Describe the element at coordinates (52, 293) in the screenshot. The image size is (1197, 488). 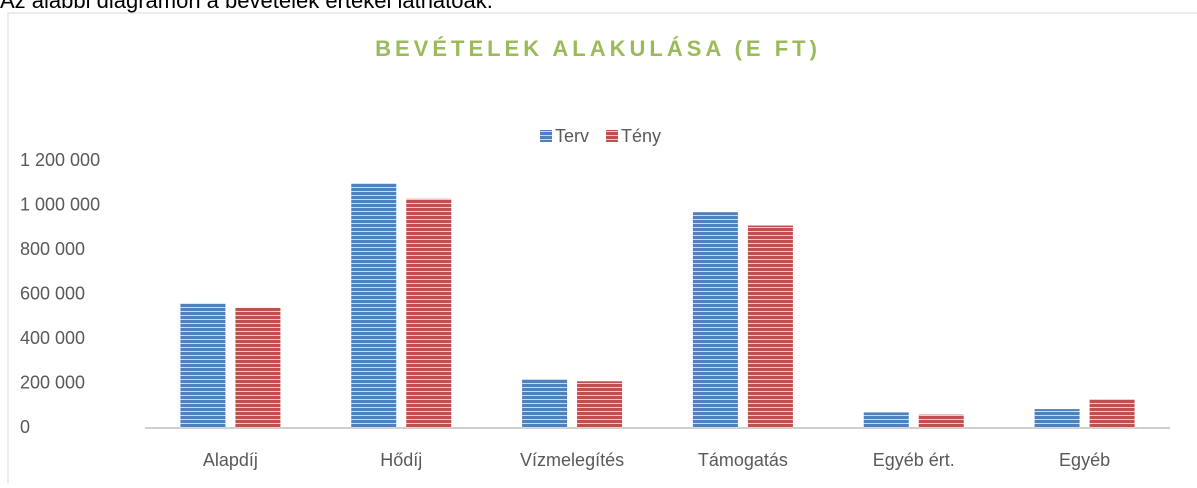
I see `y-tick-label: 600 000` at that location.